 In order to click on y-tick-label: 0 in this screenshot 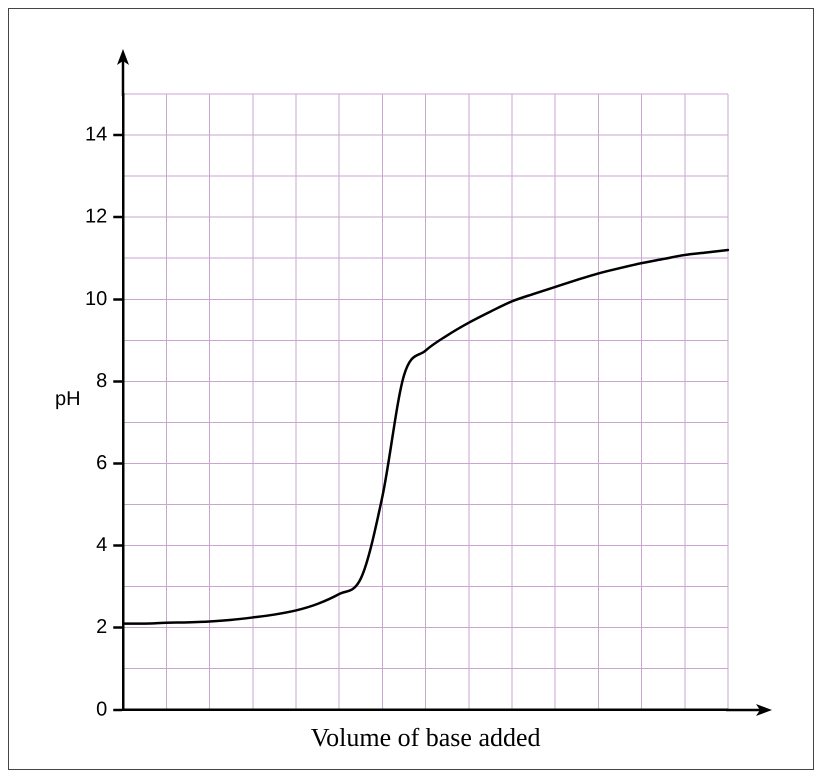, I will do `click(102, 709)`.